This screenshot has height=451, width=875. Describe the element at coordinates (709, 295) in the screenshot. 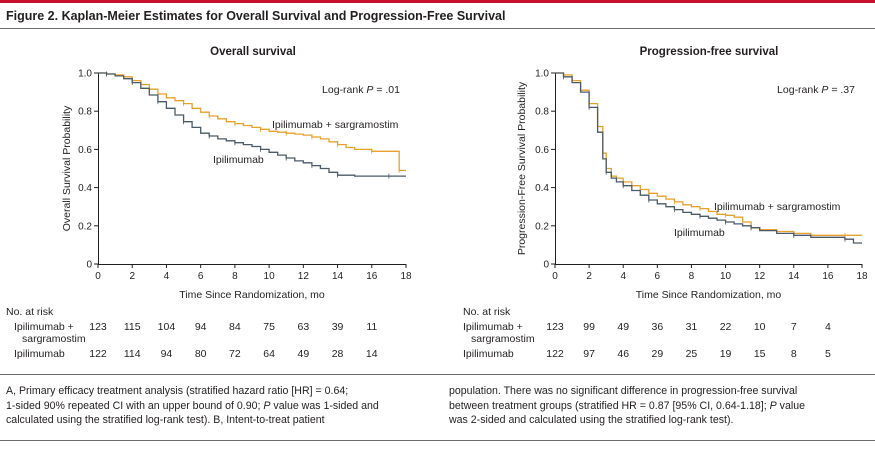

I see `x-axis-label-pfs: Time Since Randomization, mo` at that location.